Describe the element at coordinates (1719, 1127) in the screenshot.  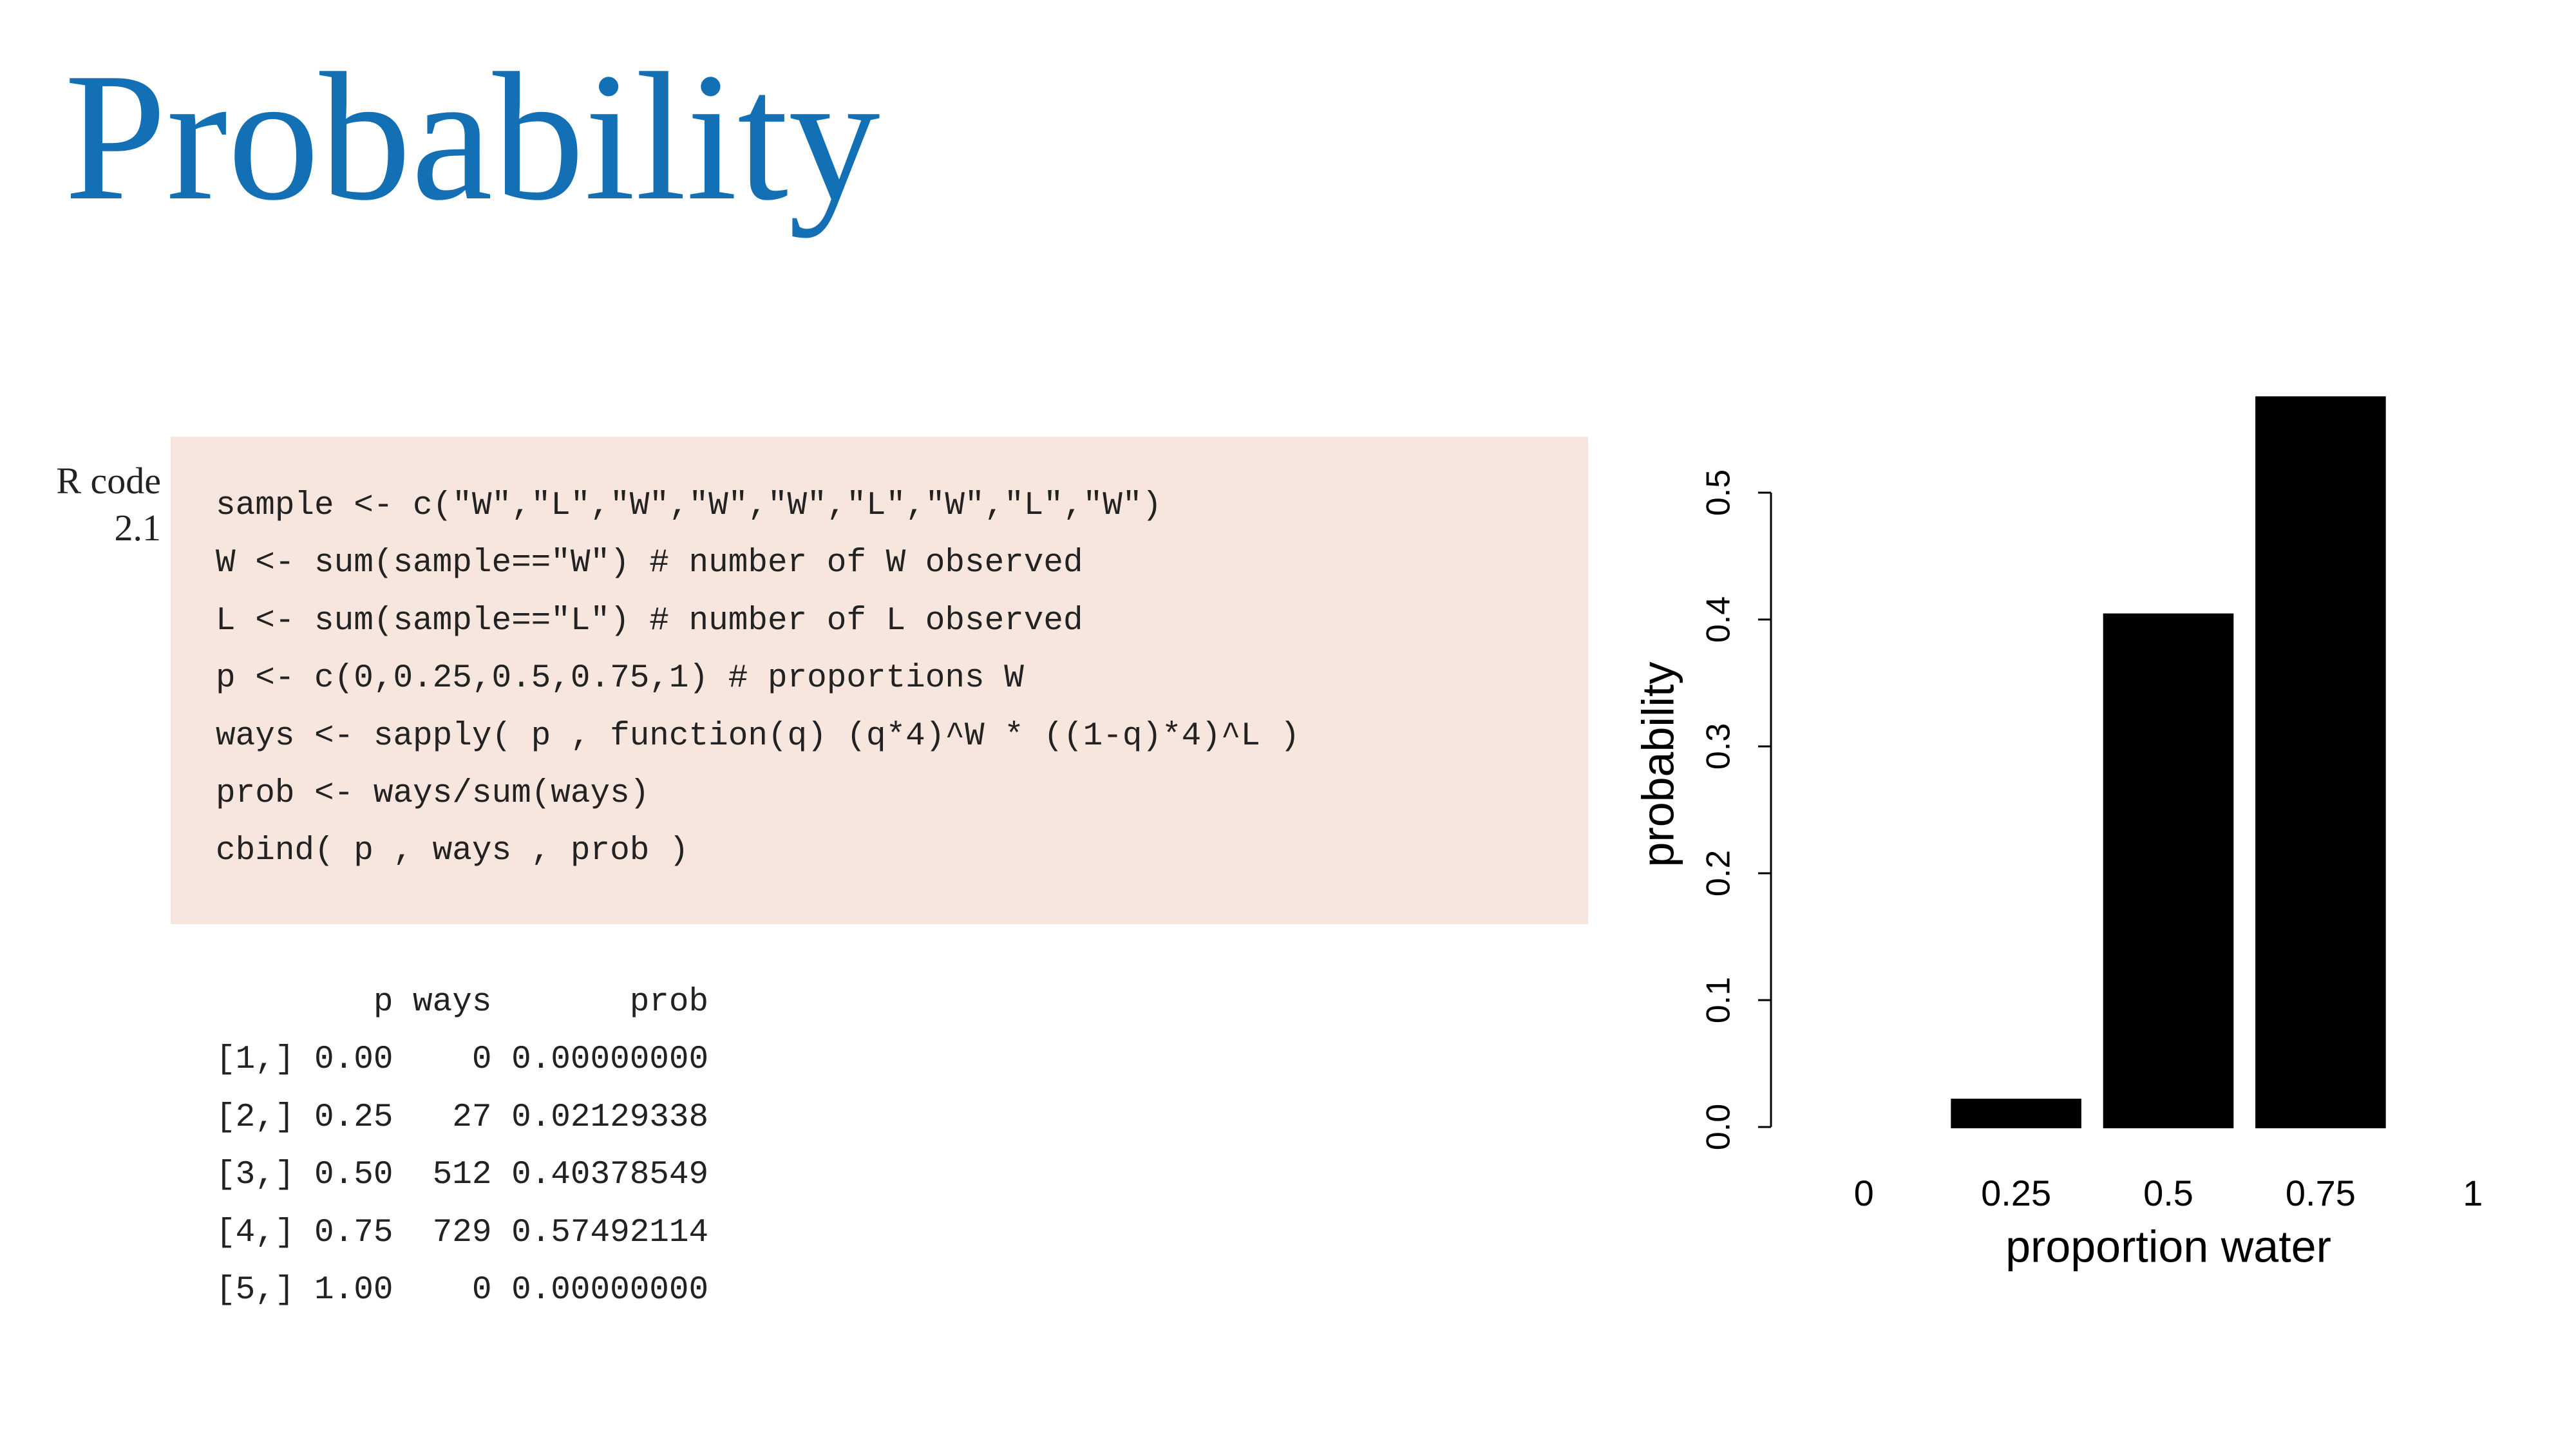
I see `y-tick-label: 0.0` at that location.